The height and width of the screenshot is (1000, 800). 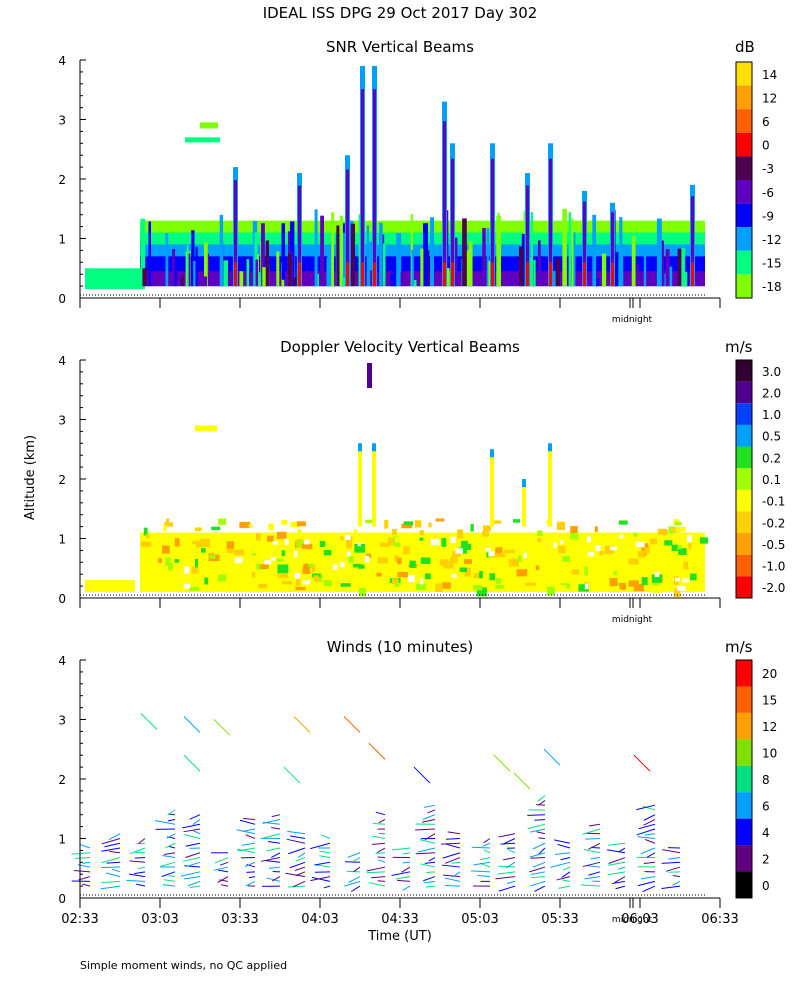 What do you see at coordinates (62, 180) in the screenshot?
I see `y-tick-label: 2` at bounding box center [62, 180].